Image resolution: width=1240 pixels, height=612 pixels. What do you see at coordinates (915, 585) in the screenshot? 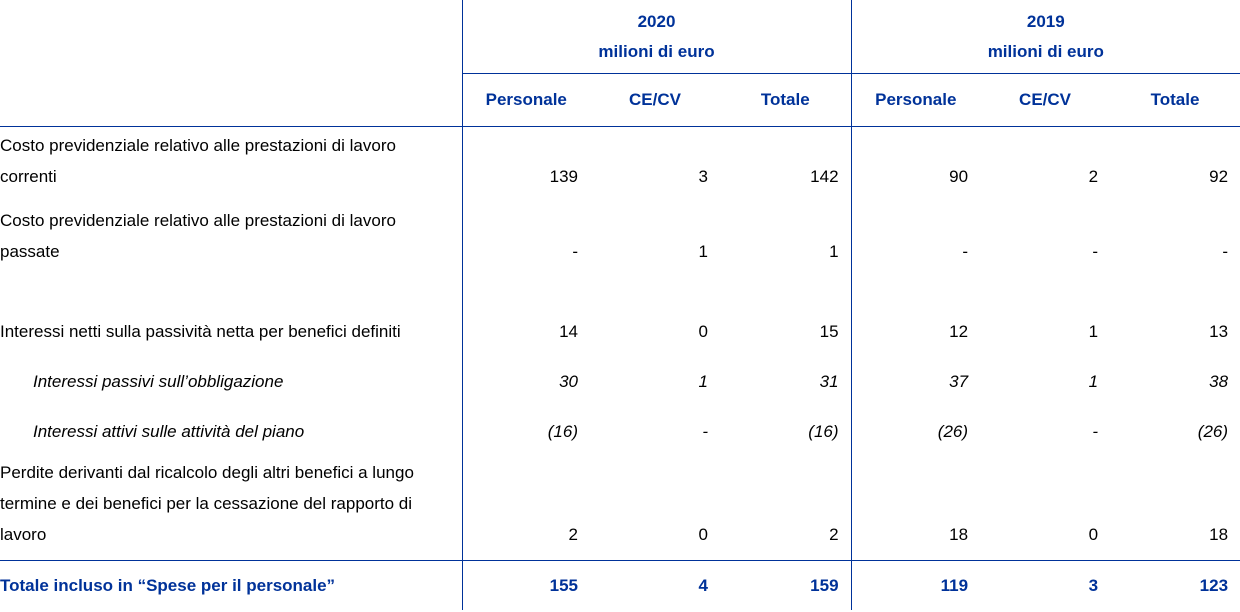
I see `cell-value: 119` at bounding box center [915, 585].